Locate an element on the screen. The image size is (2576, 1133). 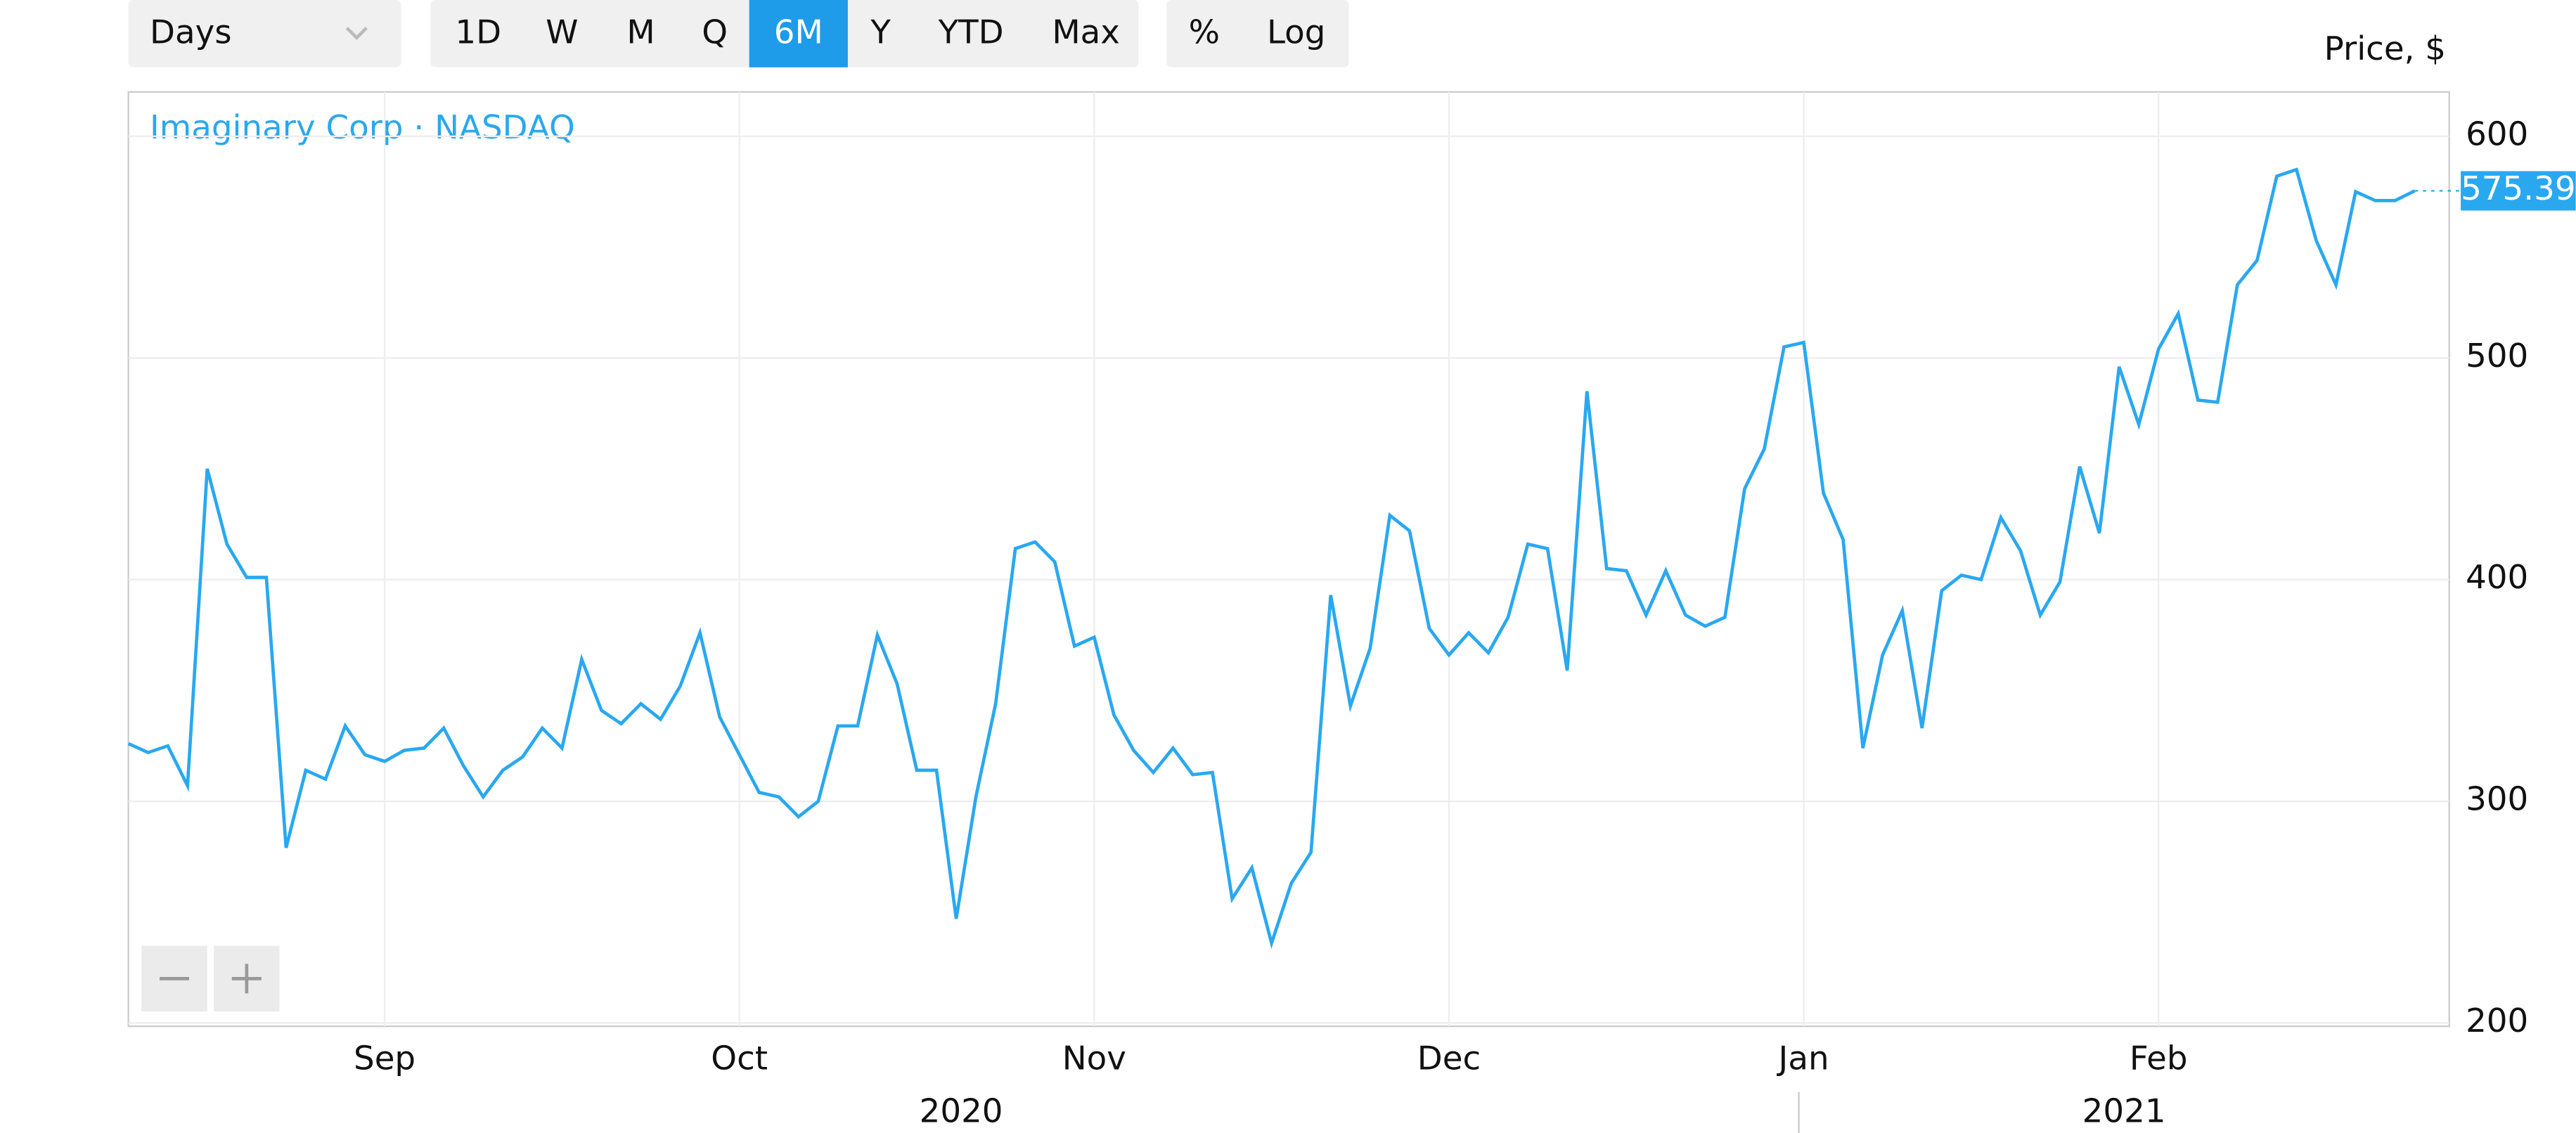
series-legend: Imaginary Corp · NASDAQ is located at coordinates (362, 128).